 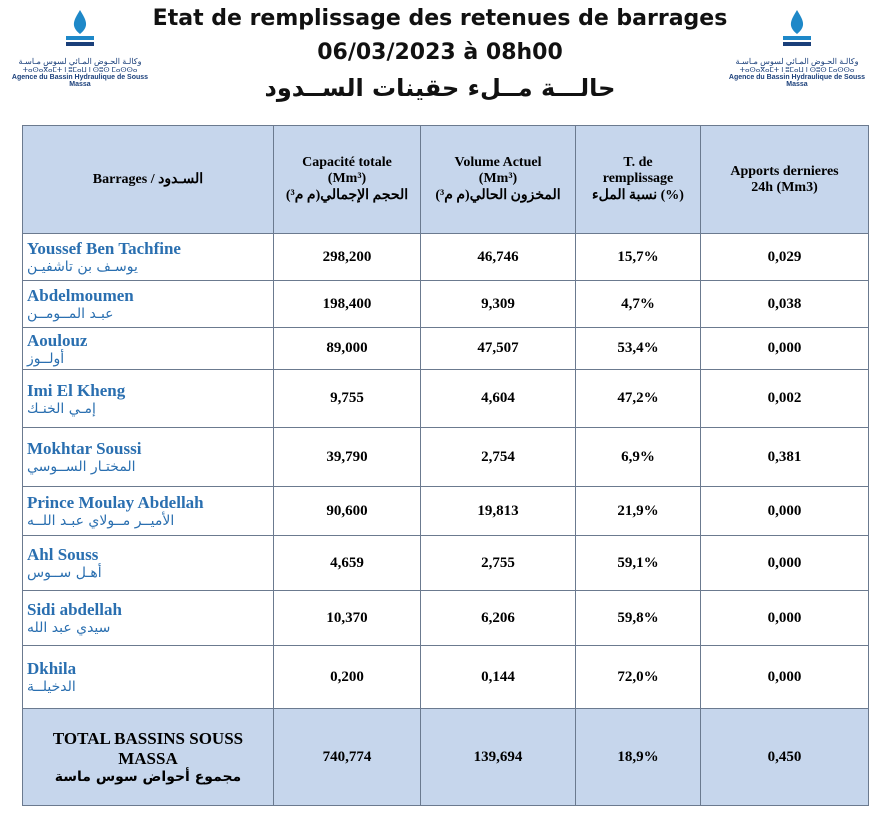 What do you see at coordinates (784, 256) in the screenshot?
I see `value: 0,029` at bounding box center [784, 256].